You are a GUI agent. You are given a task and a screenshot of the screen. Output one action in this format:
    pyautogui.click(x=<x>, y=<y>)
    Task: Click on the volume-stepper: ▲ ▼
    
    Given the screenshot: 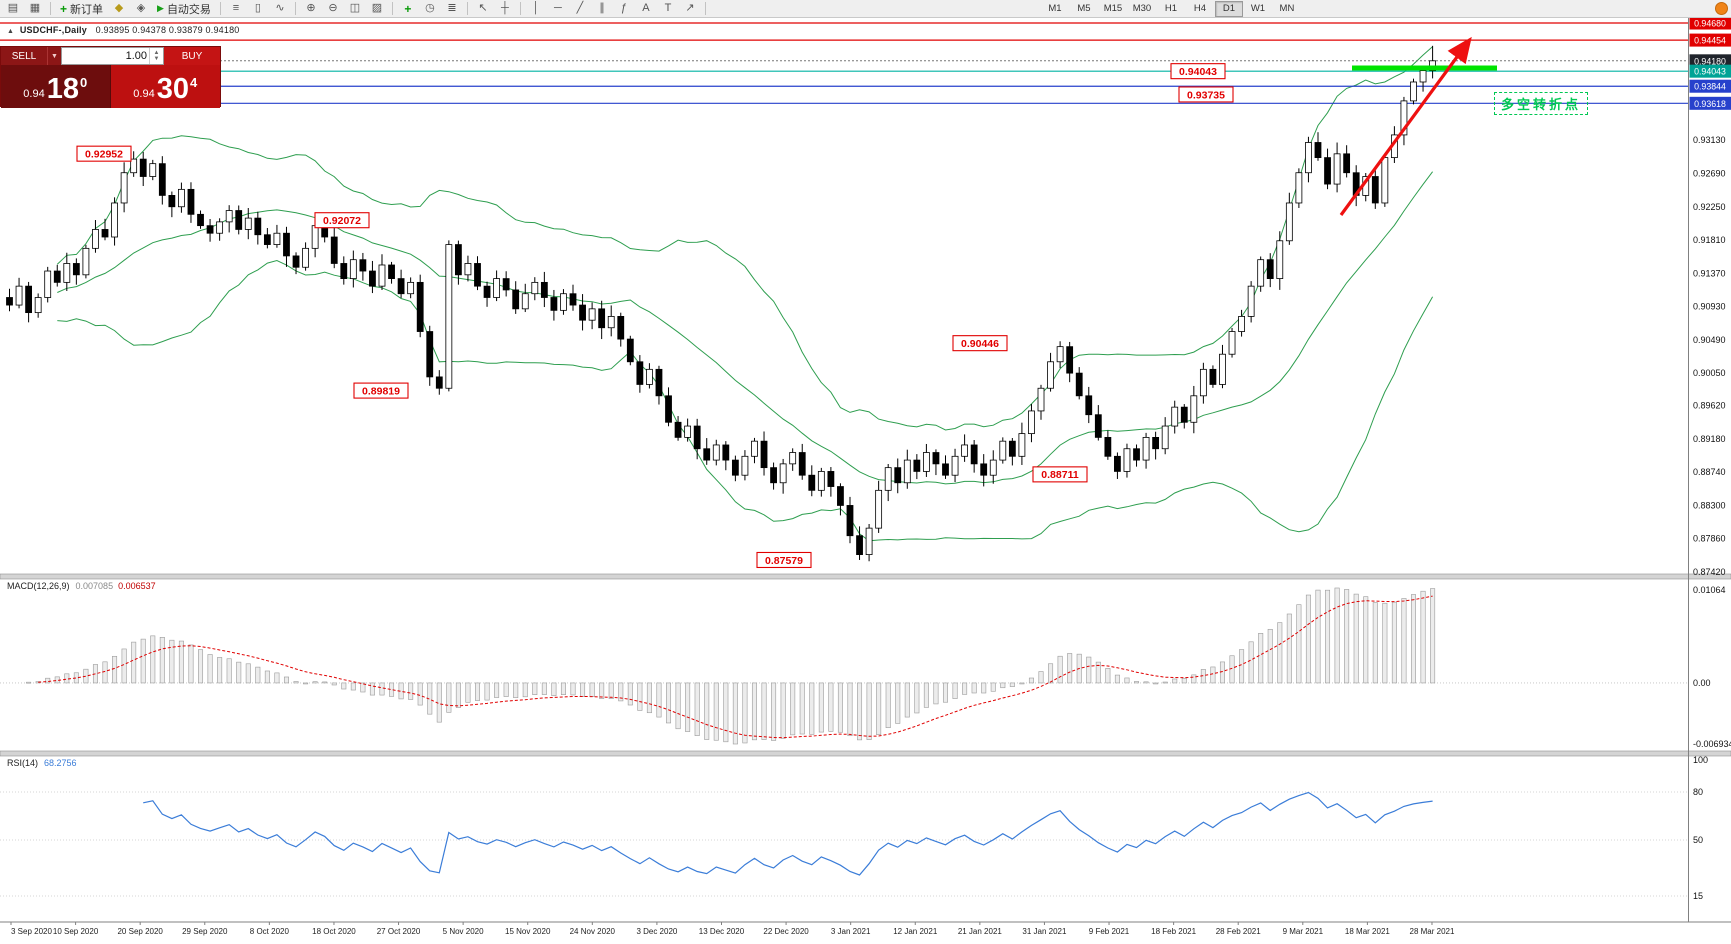 What is the action you would take?
    pyautogui.click(x=156, y=56)
    